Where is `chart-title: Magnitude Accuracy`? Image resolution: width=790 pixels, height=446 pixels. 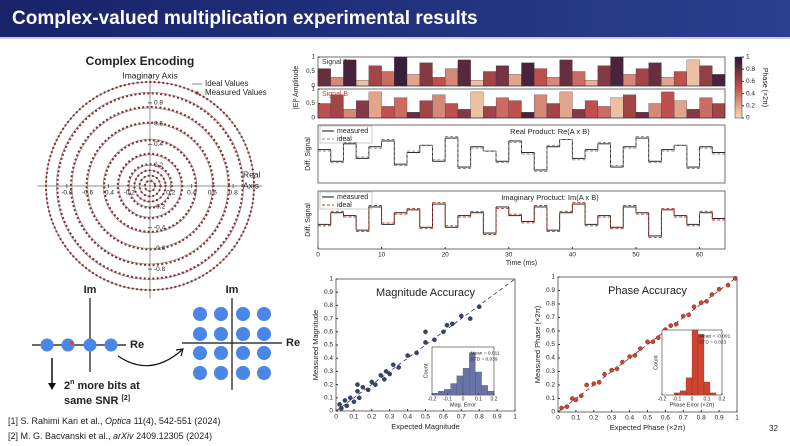
chart-title: Magnitude Accuracy is located at coordinates (426, 293).